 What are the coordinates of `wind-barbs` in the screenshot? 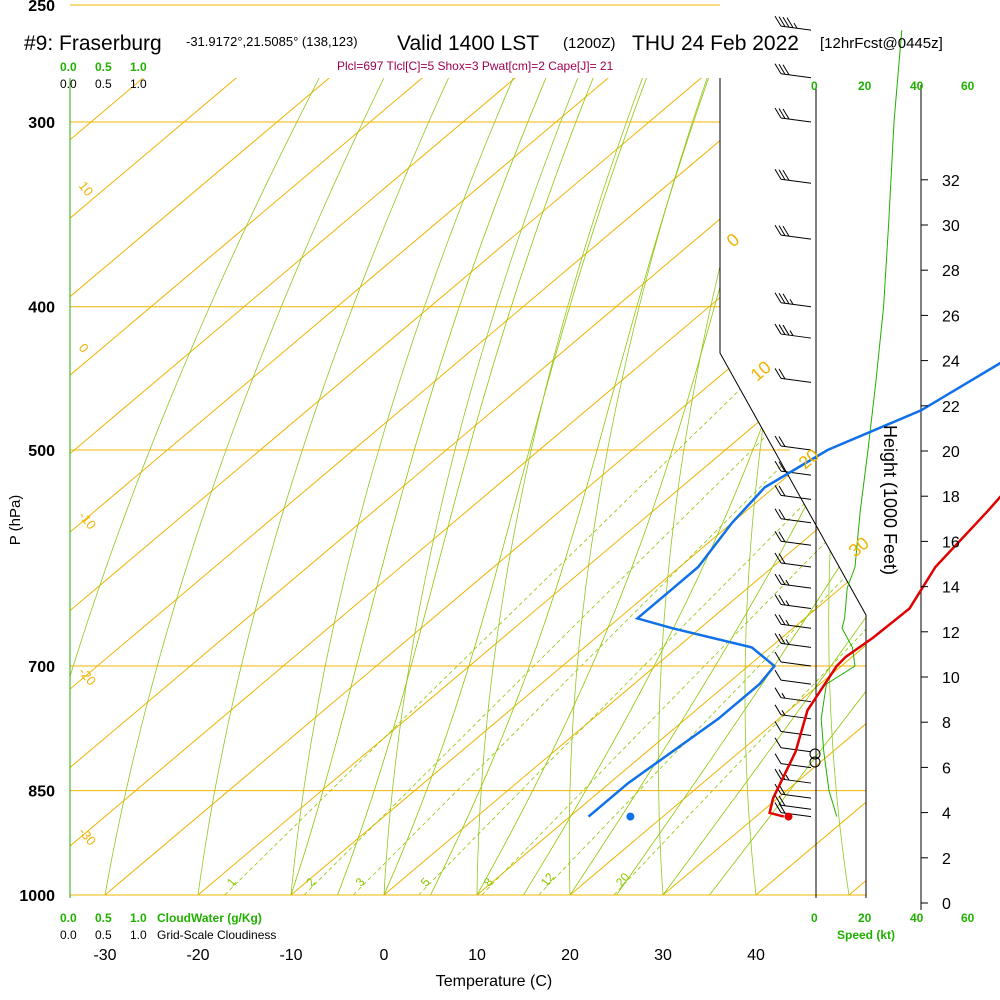 It's located at (797, 416).